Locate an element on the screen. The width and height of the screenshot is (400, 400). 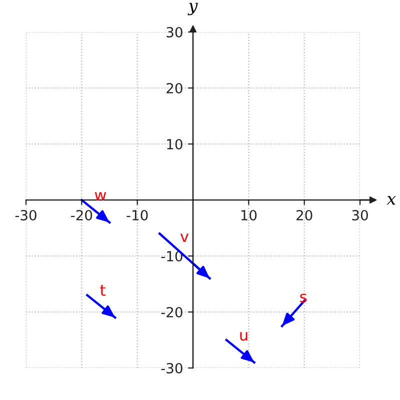
y-axis-title: y is located at coordinates (193, 9).